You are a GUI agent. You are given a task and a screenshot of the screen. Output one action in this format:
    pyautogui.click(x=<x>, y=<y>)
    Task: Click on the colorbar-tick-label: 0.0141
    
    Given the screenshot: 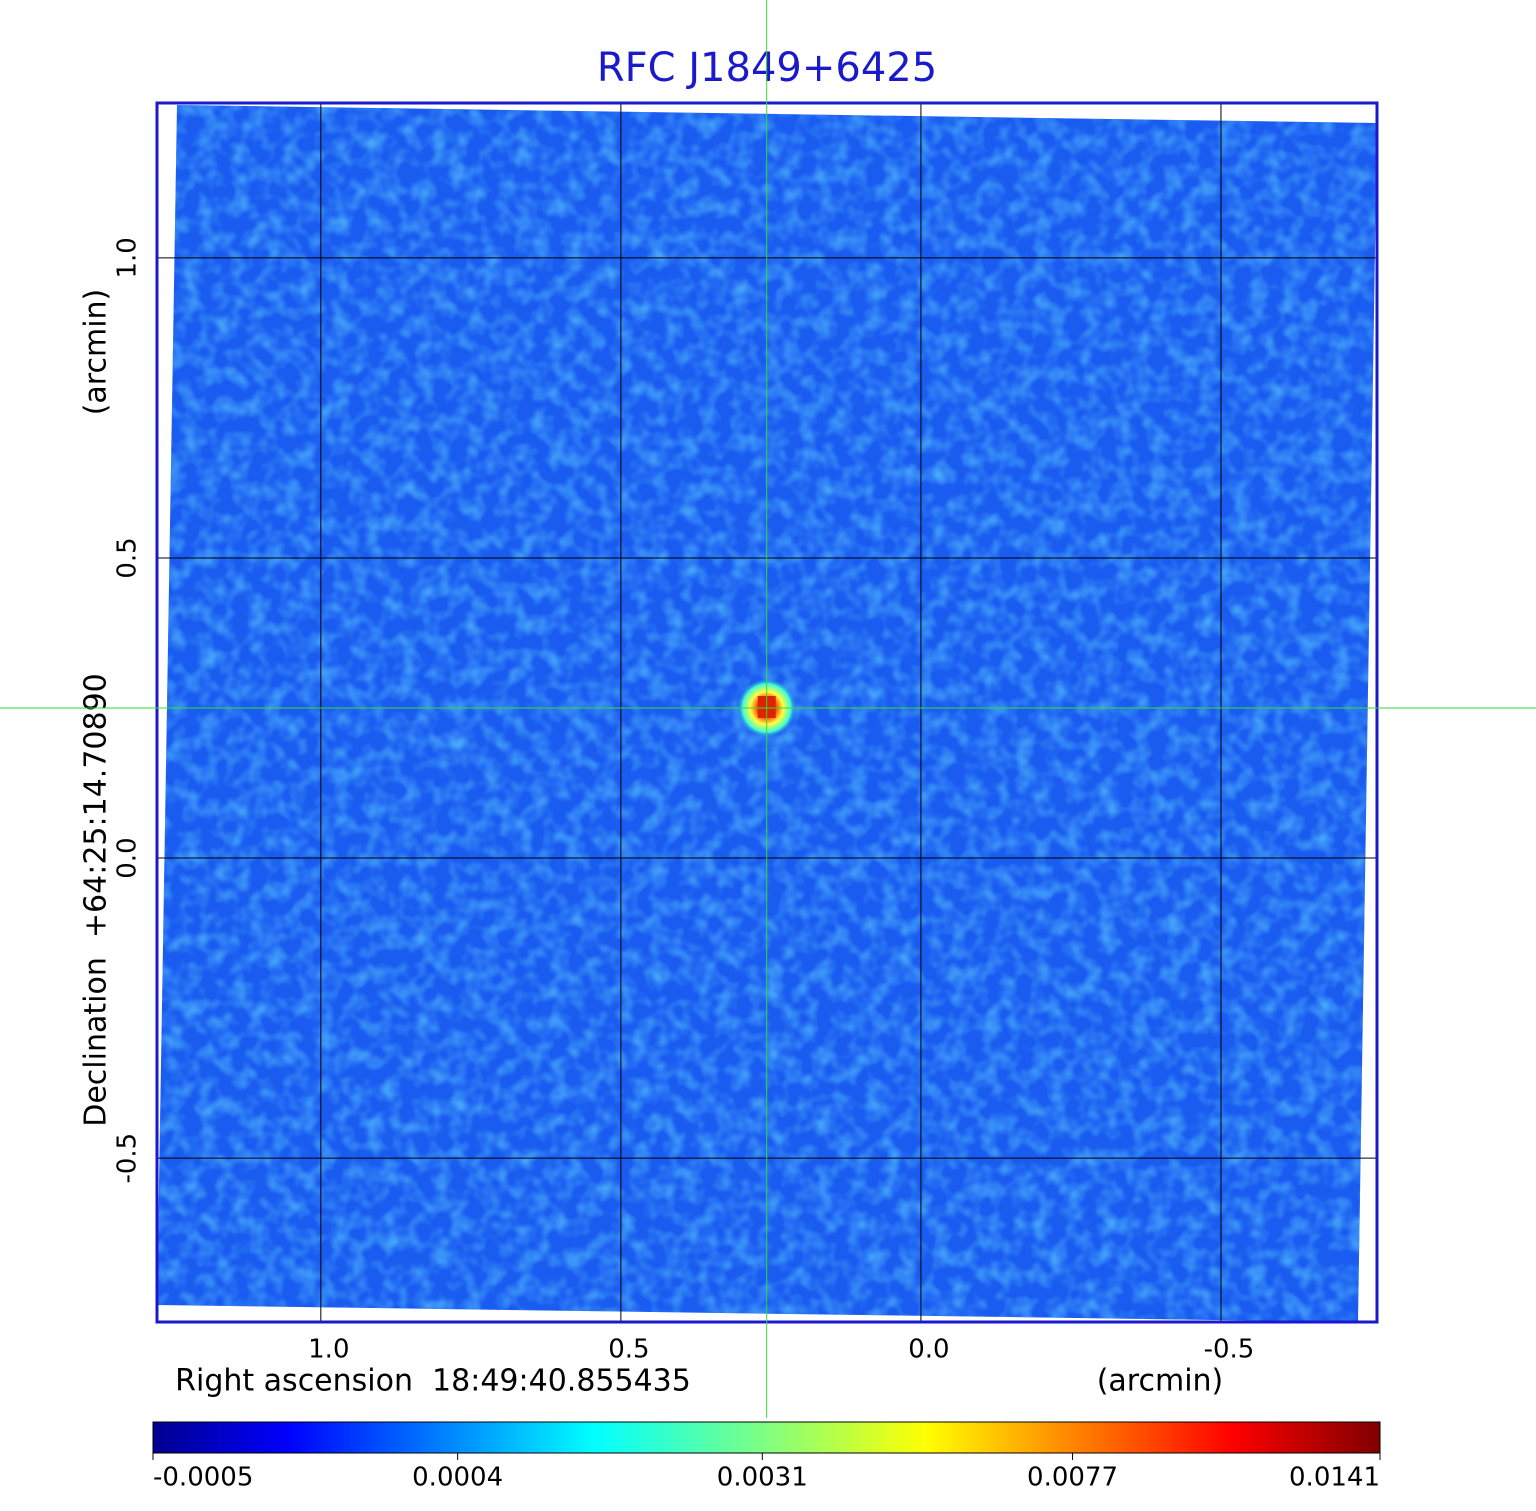 What is the action you would take?
    pyautogui.click(x=1334, y=1478)
    